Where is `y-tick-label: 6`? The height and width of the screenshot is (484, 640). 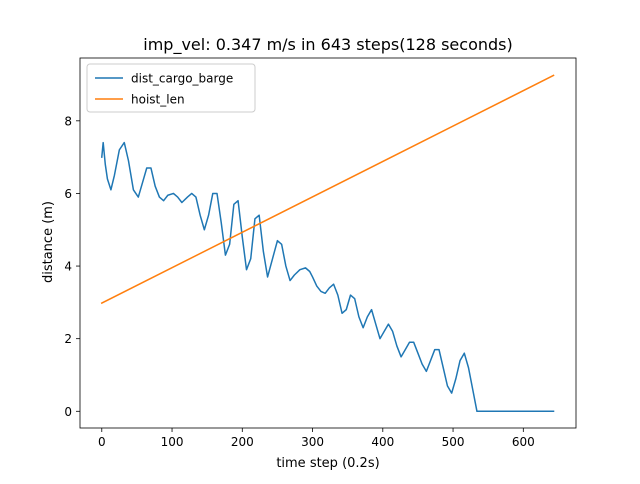
y-tick-label: 6 is located at coordinates (68, 194).